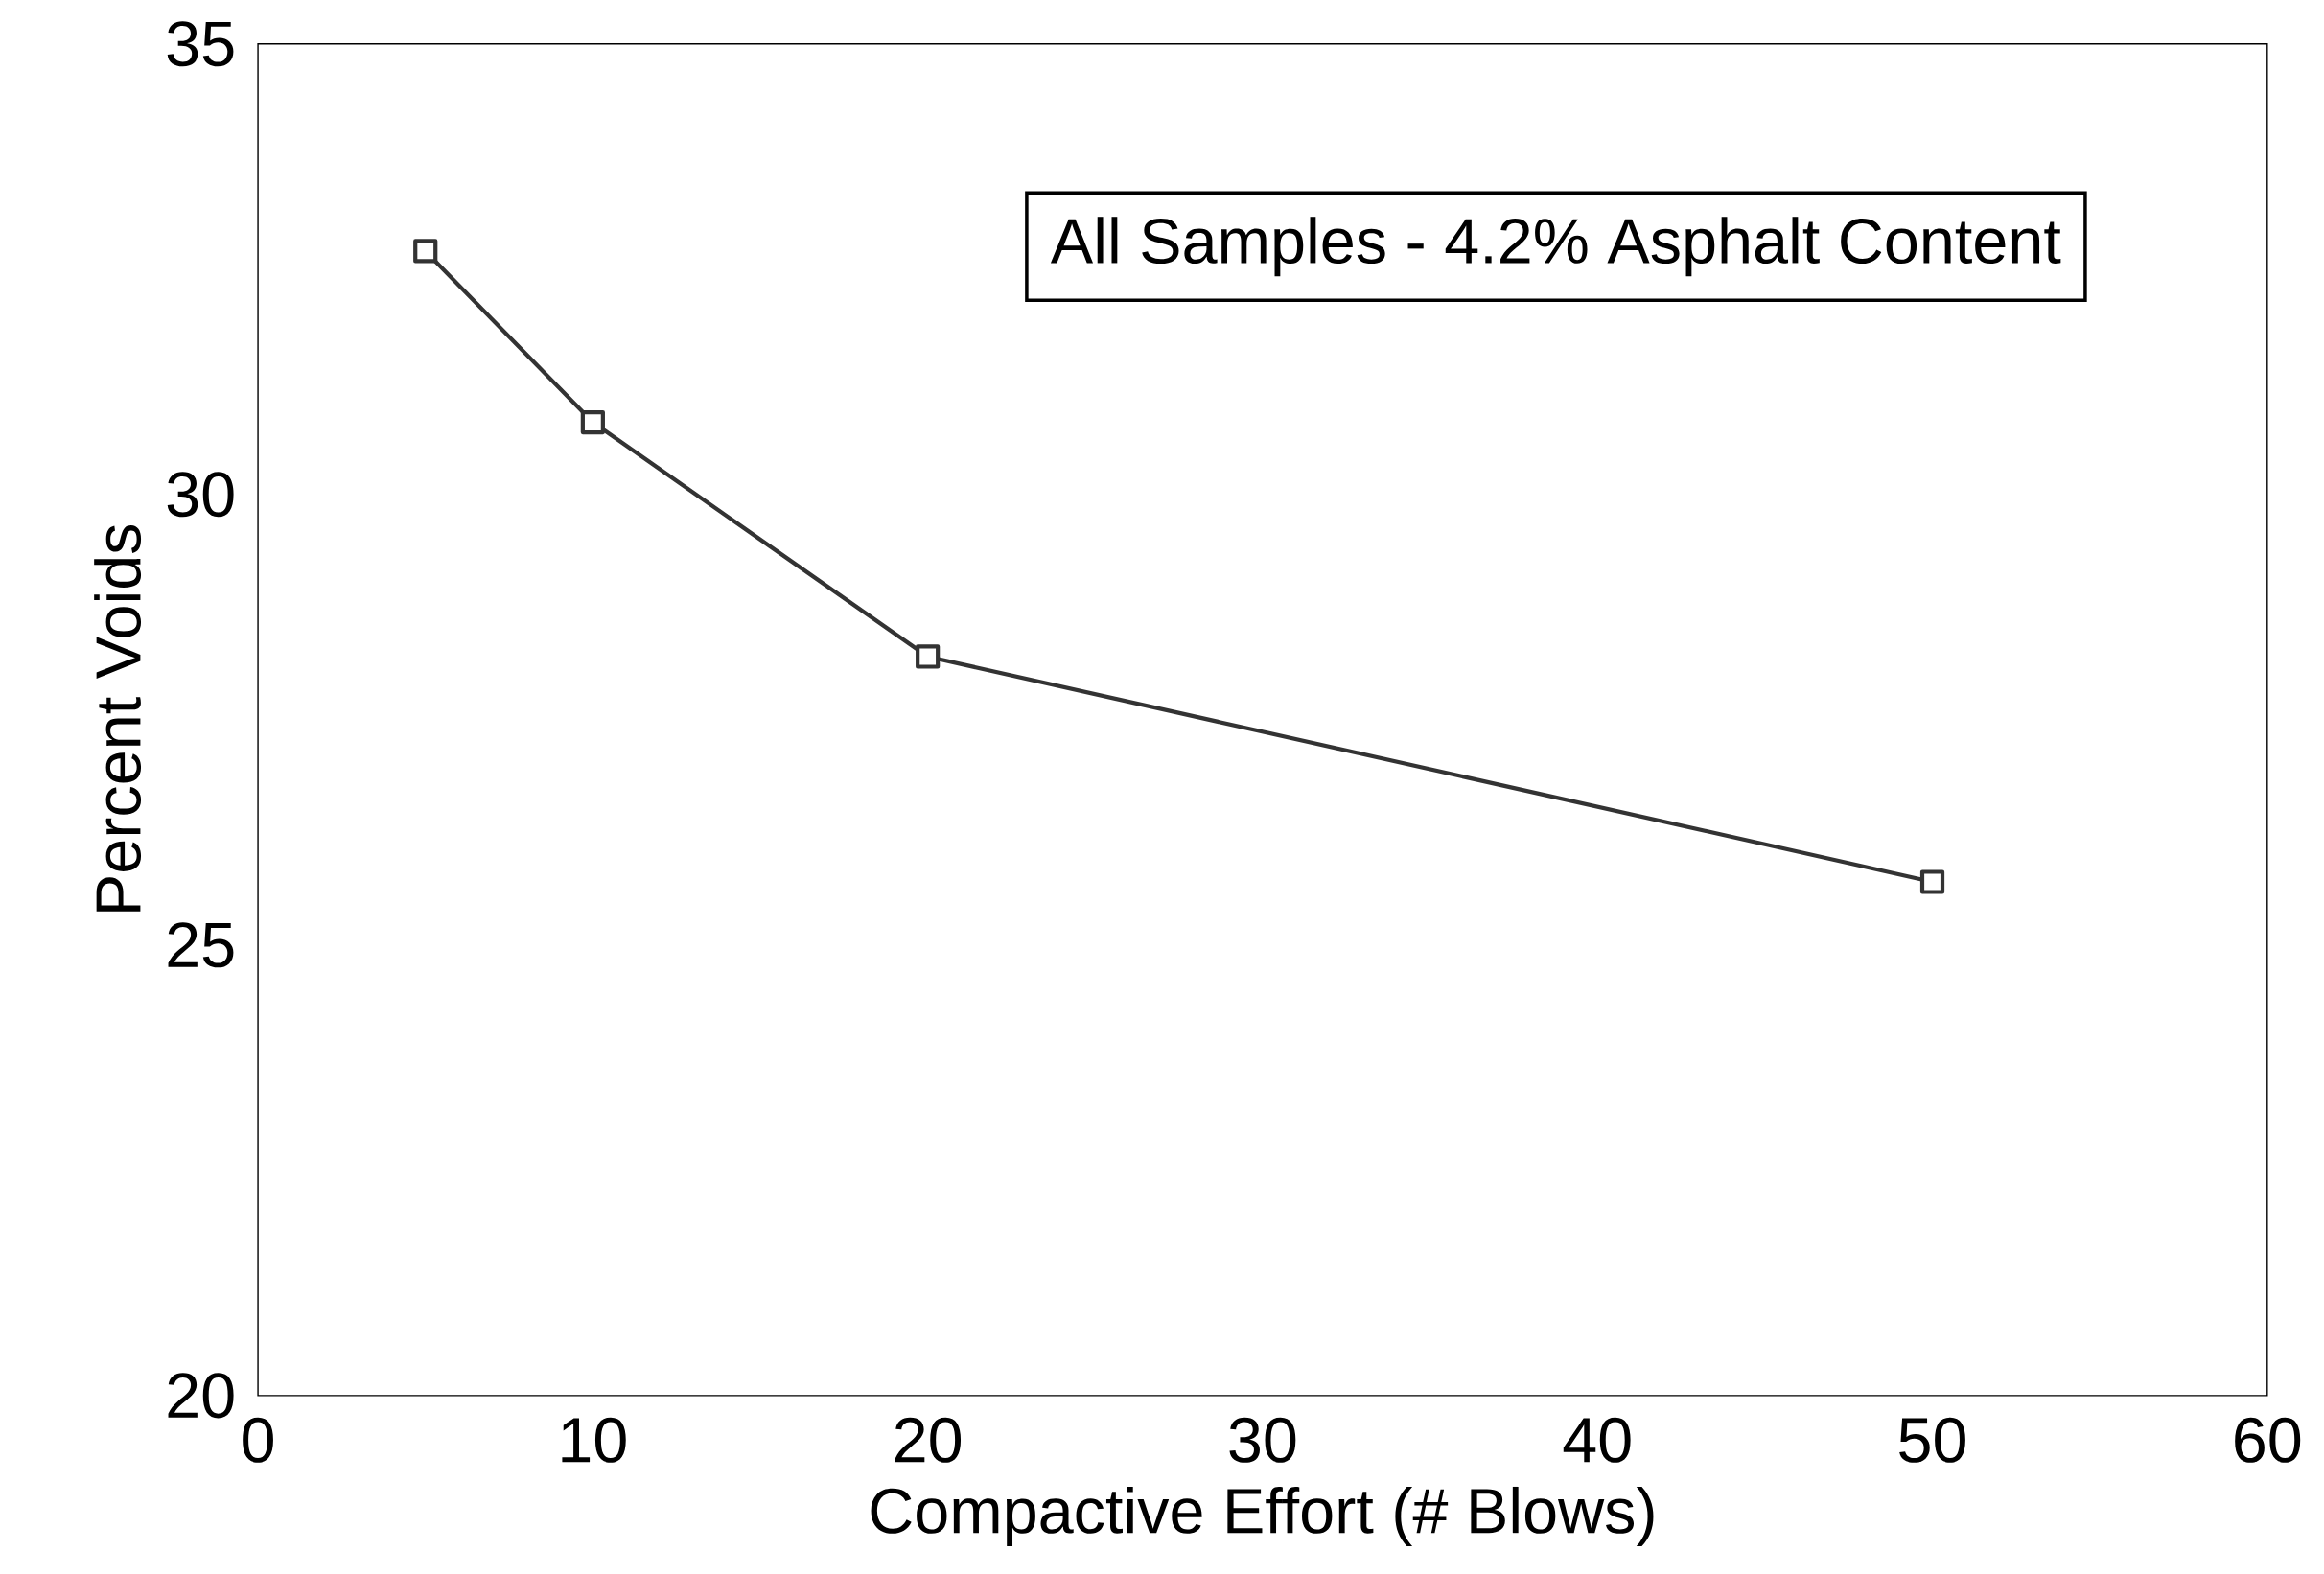 This screenshot has width=2324, height=1574. Describe the element at coordinates (118, 718) in the screenshot. I see `y-axis-title: Percent Voids` at that location.